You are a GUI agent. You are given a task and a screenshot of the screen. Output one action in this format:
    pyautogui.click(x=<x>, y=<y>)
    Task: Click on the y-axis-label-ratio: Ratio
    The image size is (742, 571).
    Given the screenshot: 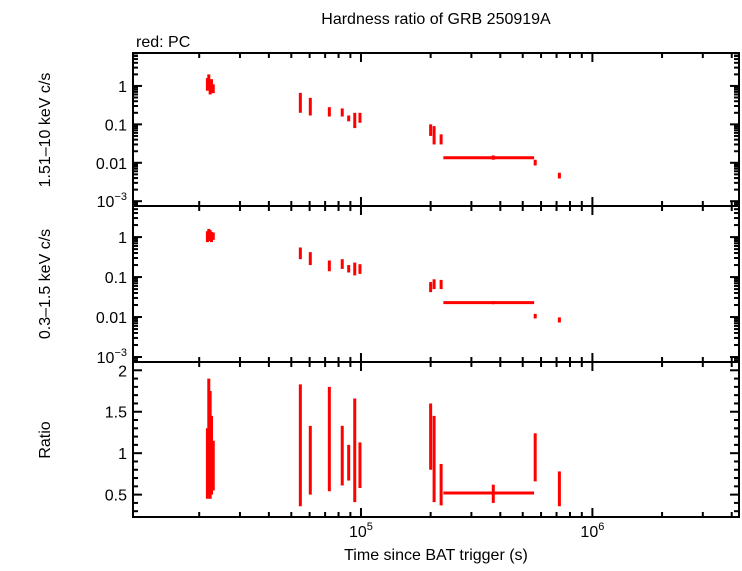 What is the action you would take?
    pyautogui.click(x=45, y=439)
    